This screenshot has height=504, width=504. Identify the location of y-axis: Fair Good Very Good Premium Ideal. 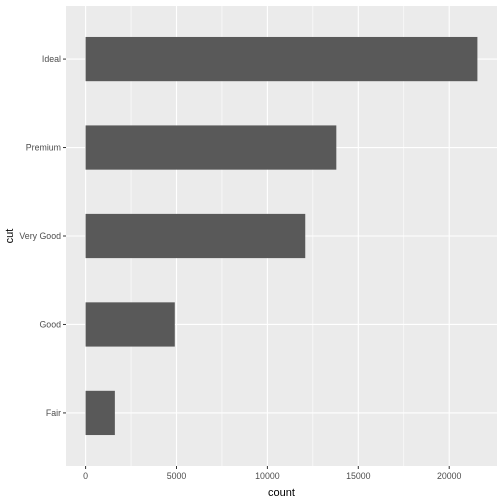
(42, 236).